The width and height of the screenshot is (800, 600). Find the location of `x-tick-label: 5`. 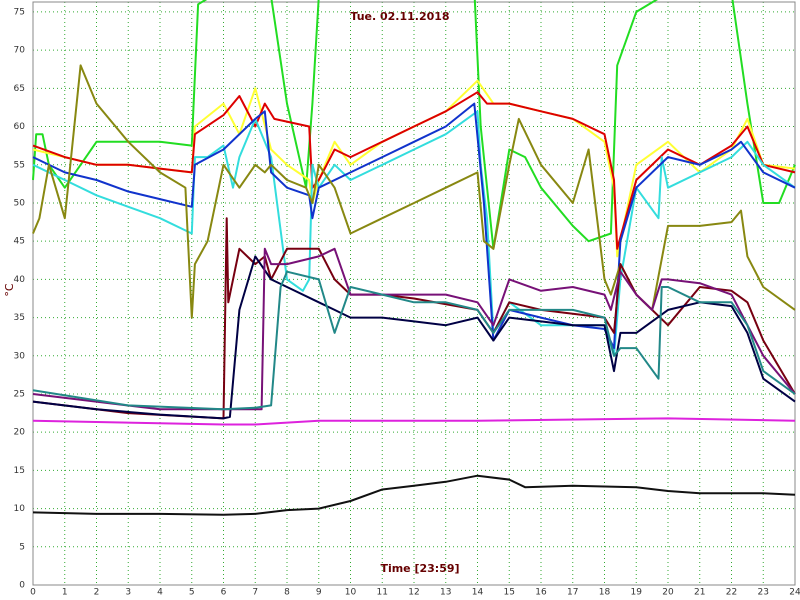

x-tick-label: 5 is located at coordinates (192, 593).